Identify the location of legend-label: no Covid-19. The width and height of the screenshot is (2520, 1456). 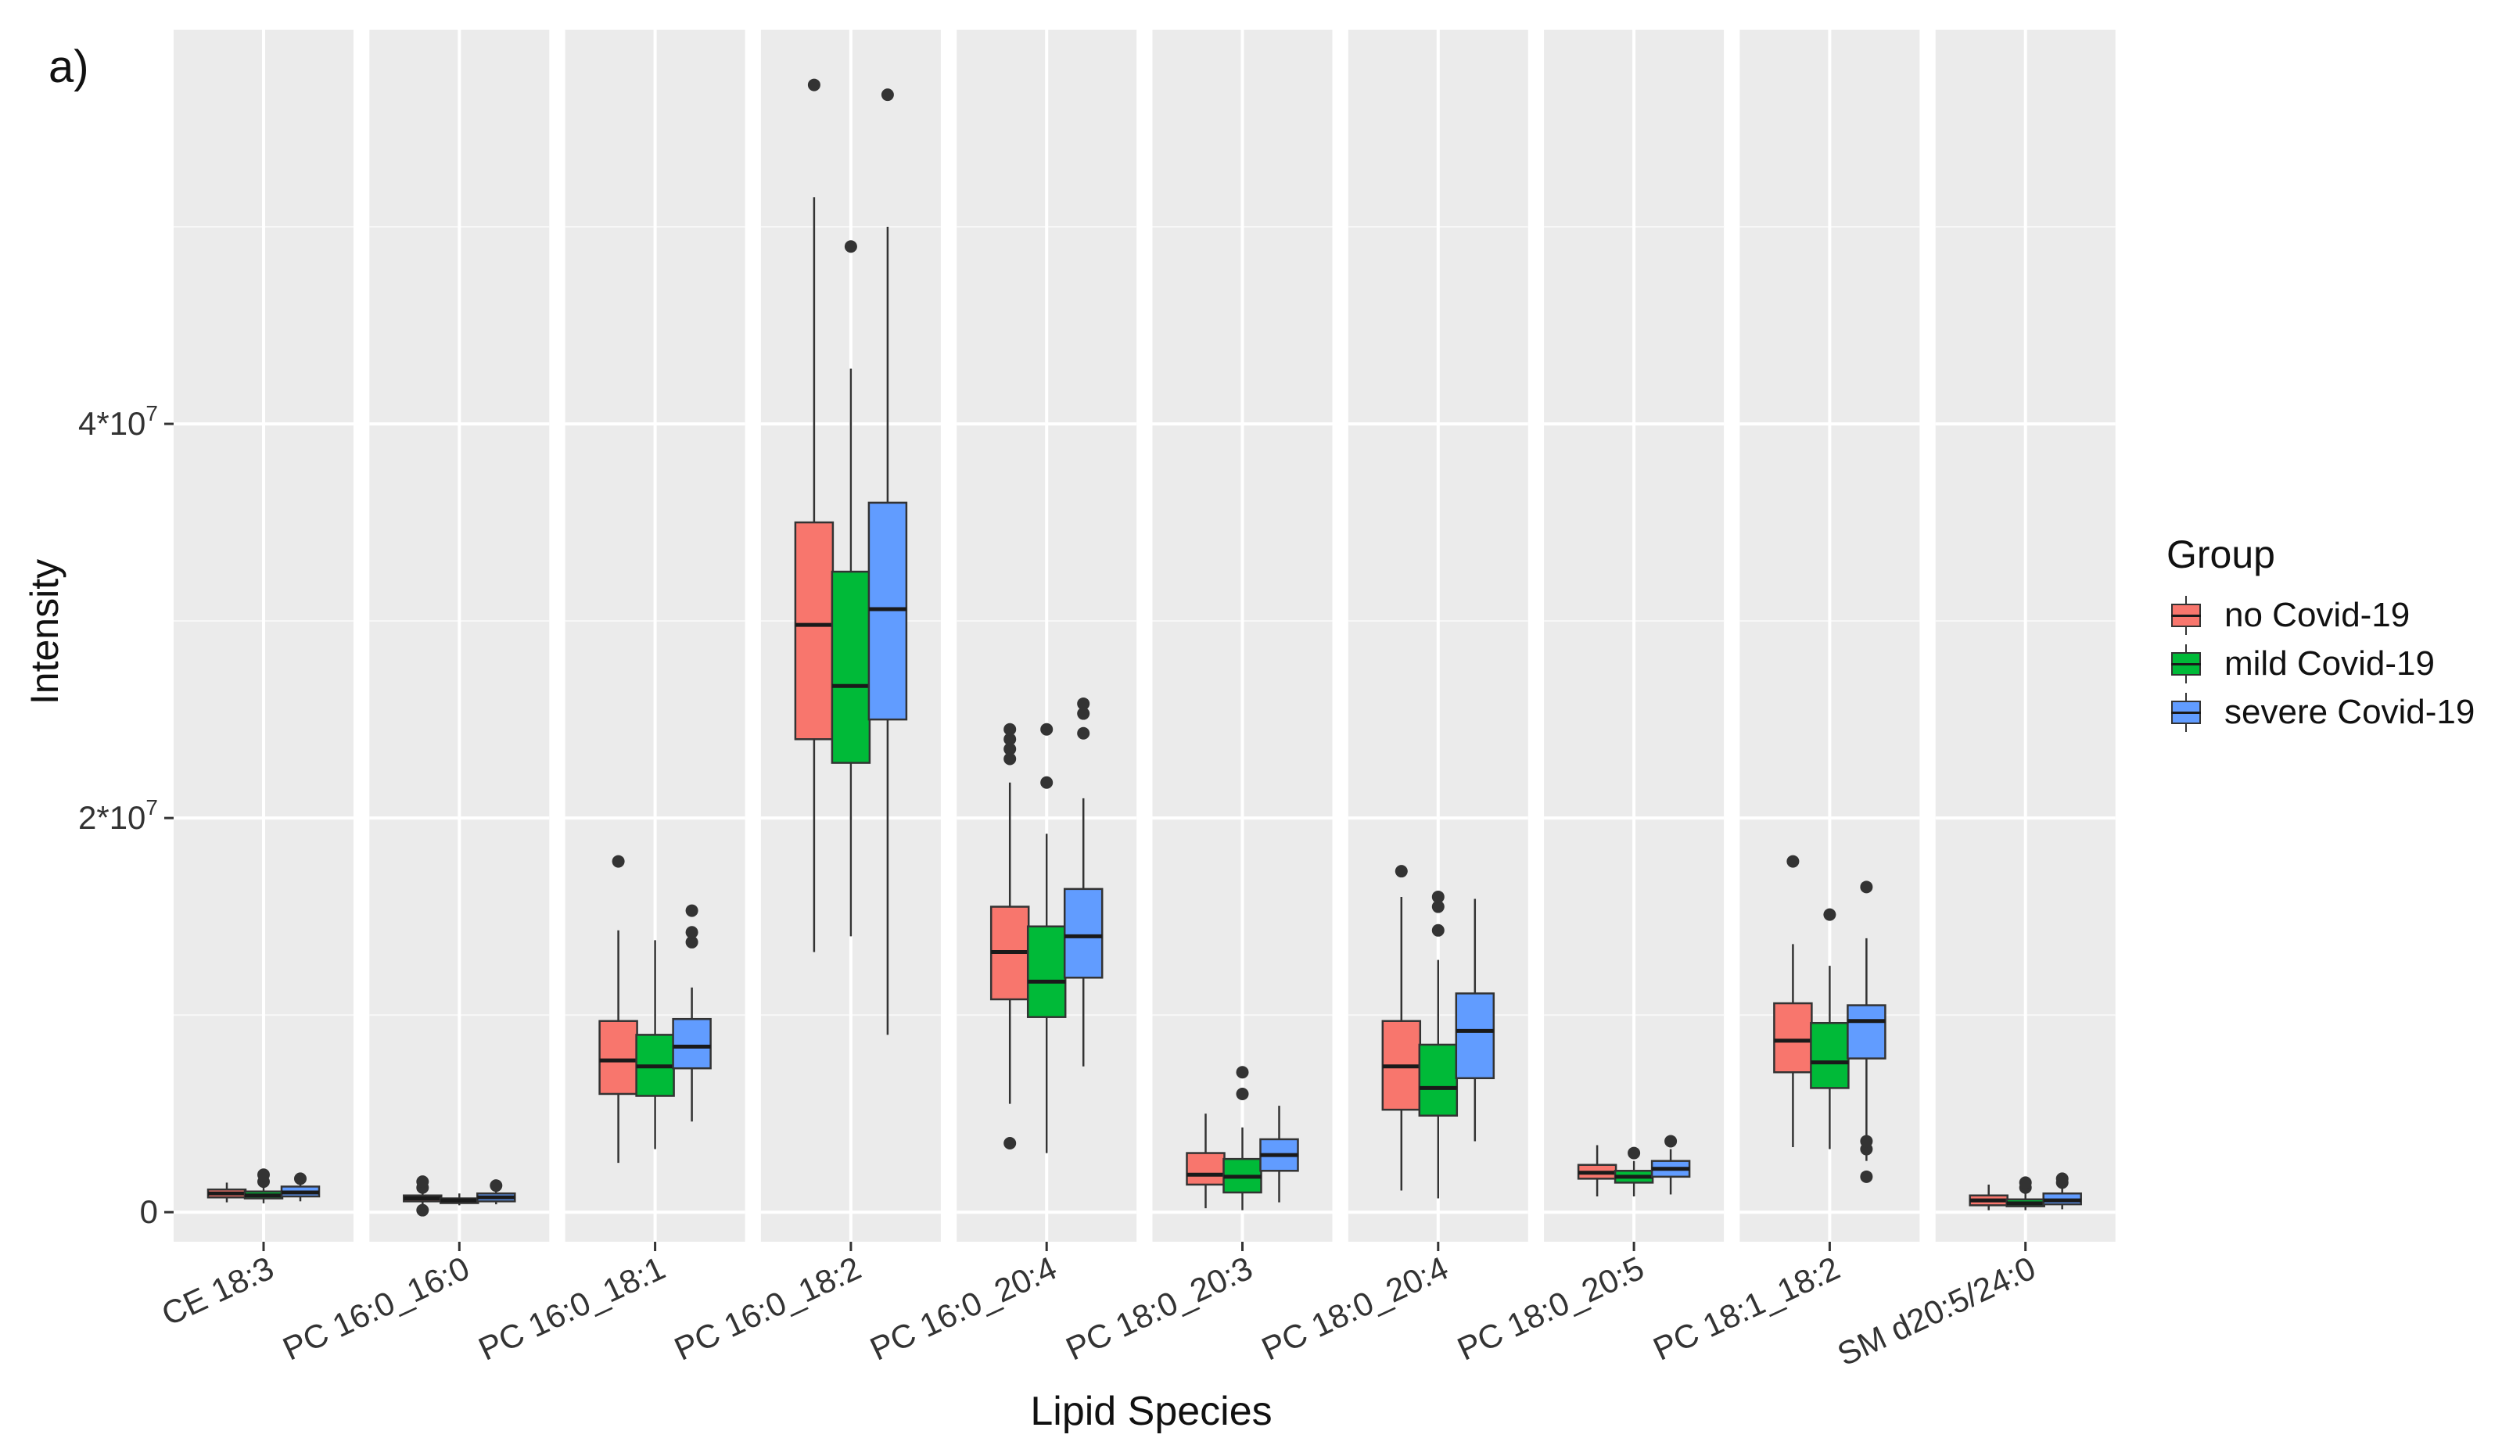
(2317, 615).